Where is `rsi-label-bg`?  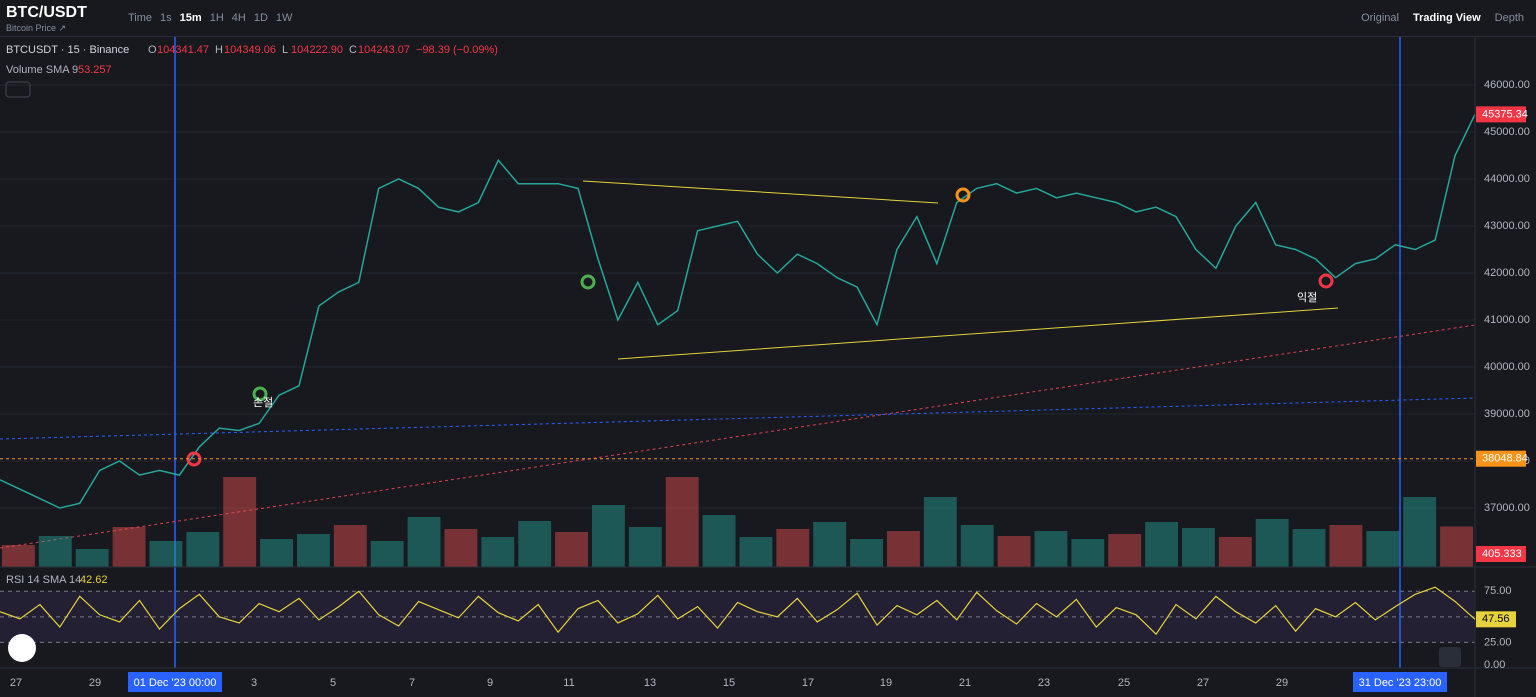
rsi-label-bg is located at coordinates (1496, 619).